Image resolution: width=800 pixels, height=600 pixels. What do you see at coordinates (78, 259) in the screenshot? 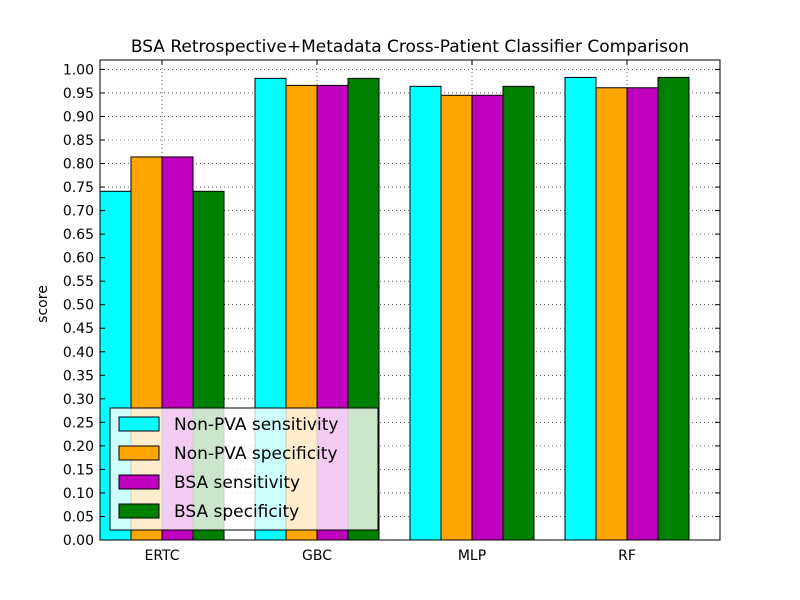
I see `y-tick-label: 0.60` at bounding box center [78, 259].